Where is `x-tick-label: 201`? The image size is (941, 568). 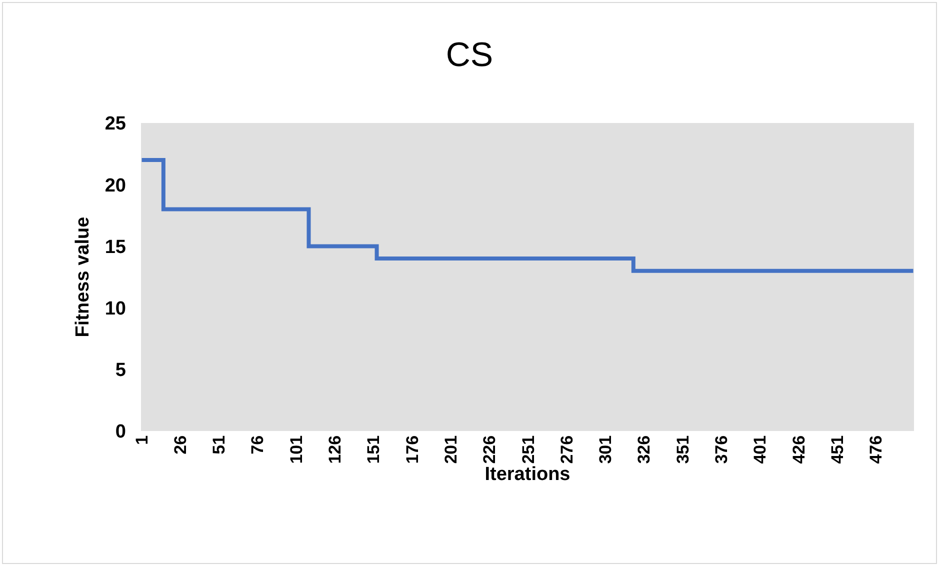 x-tick-label: 201 is located at coordinates (450, 449).